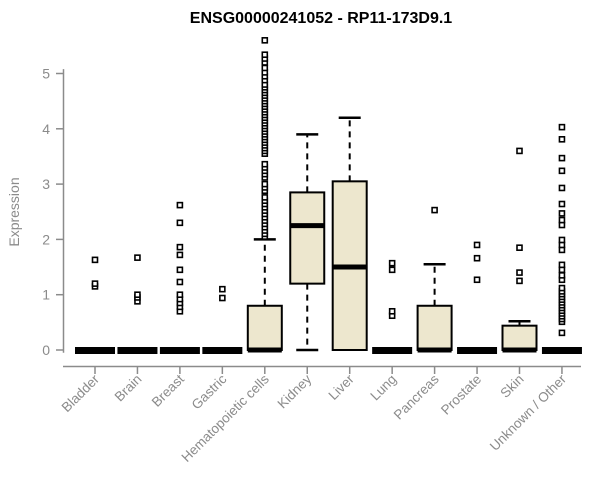  Describe the element at coordinates (222, 319) in the screenshot. I see `boxplot-gastric` at that location.